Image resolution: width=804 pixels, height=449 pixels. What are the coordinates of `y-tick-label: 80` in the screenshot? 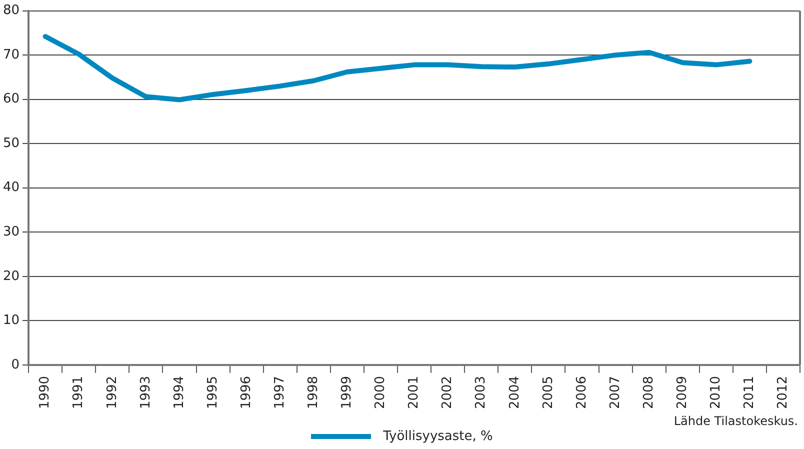 It's located at (11, 10).